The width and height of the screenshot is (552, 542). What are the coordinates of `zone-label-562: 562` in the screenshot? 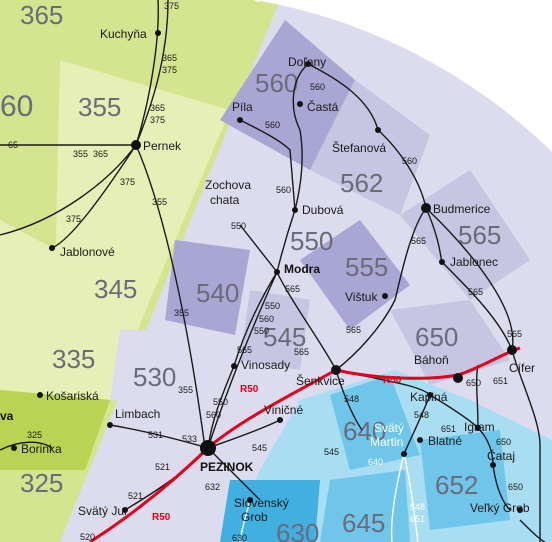 It's located at (361, 183).